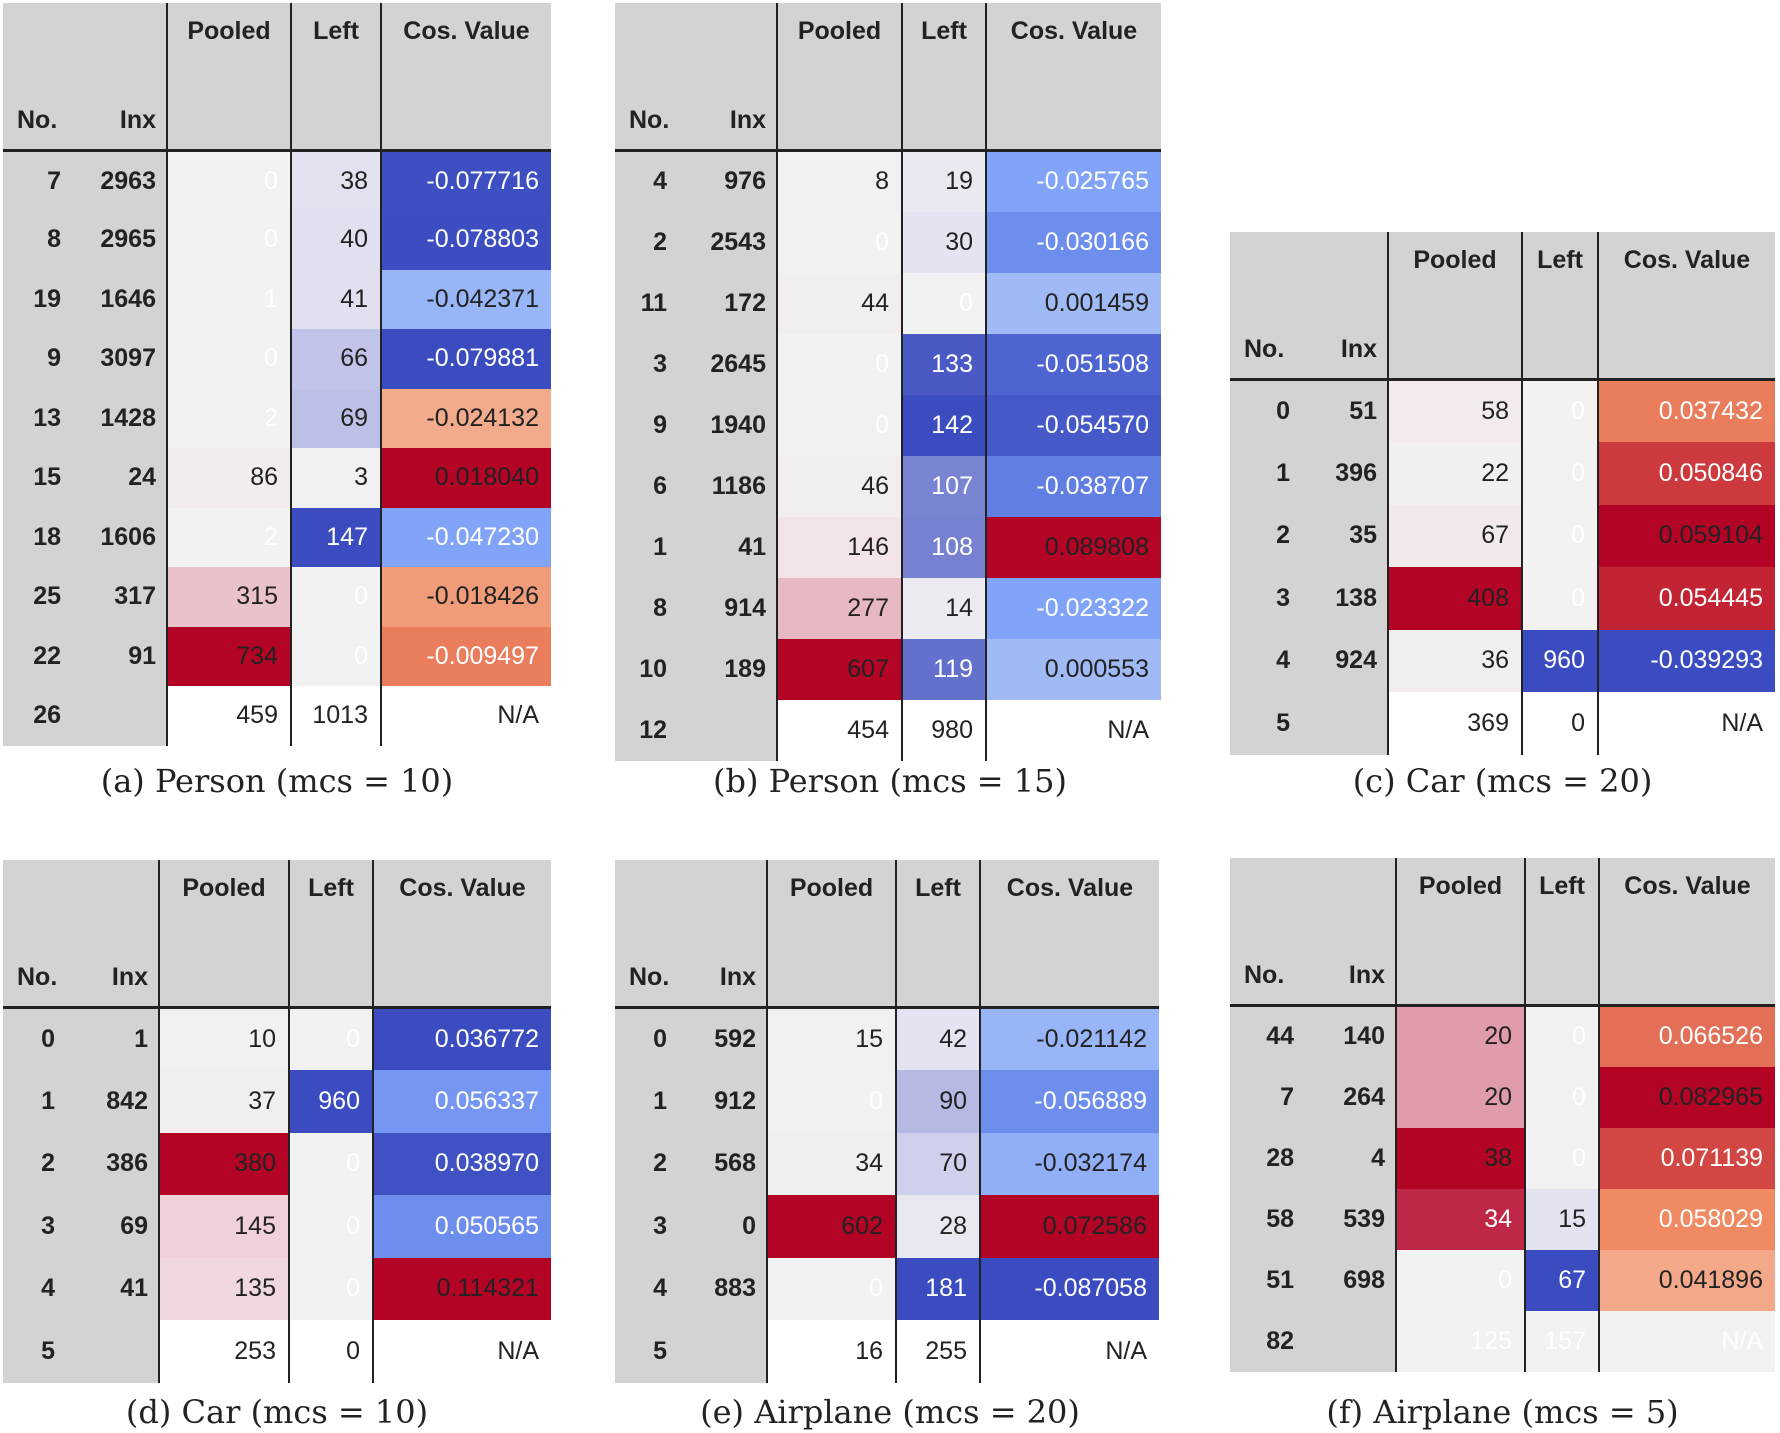 The height and width of the screenshot is (1433, 1780). What do you see at coordinates (1069, 1101) in the screenshot?
I see `cos-value-cell: -0.056889` at bounding box center [1069, 1101].